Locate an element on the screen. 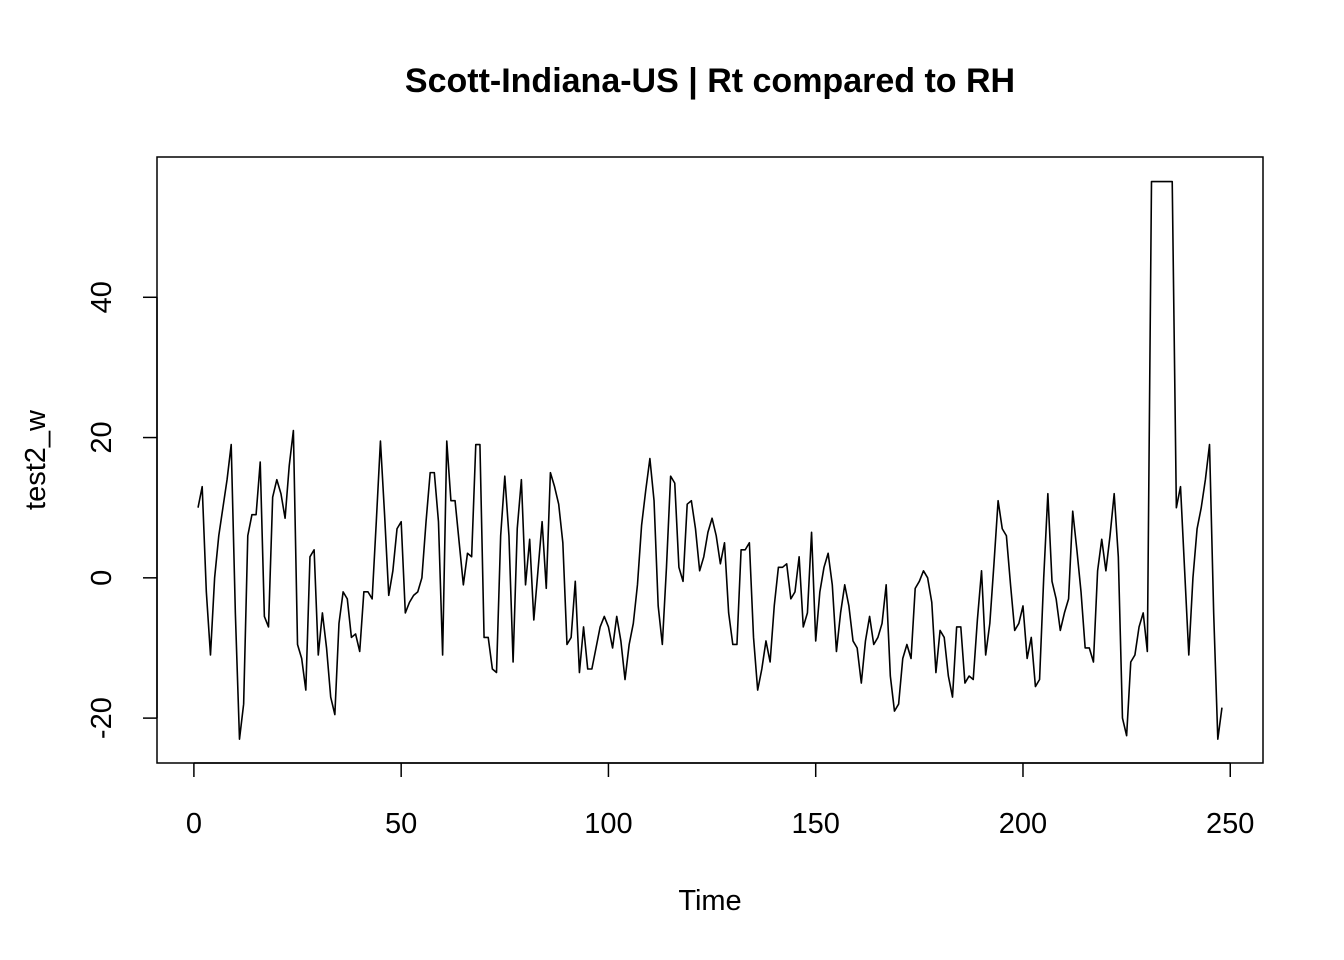 The height and width of the screenshot is (960, 1344). y-tick-label: -20 is located at coordinates (102, 718).